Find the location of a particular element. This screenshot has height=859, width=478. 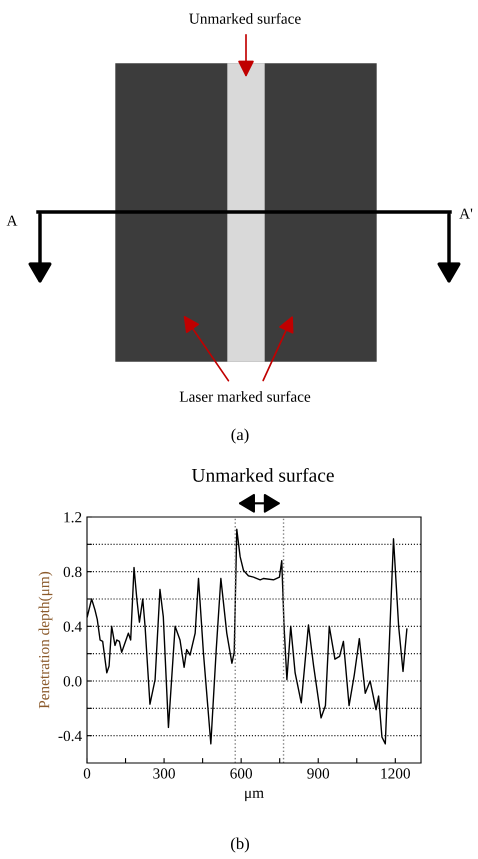

y-axis-title: Penetration depth(μm) is located at coordinates (45, 640).